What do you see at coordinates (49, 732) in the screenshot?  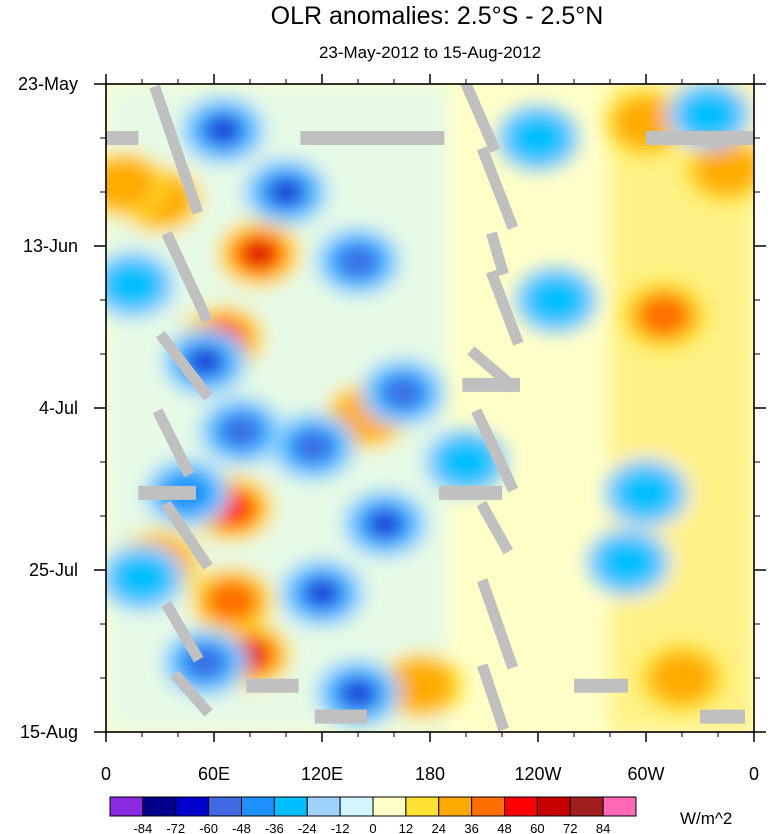 I see `y-tick-label-4: 15-Aug` at bounding box center [49, 732].